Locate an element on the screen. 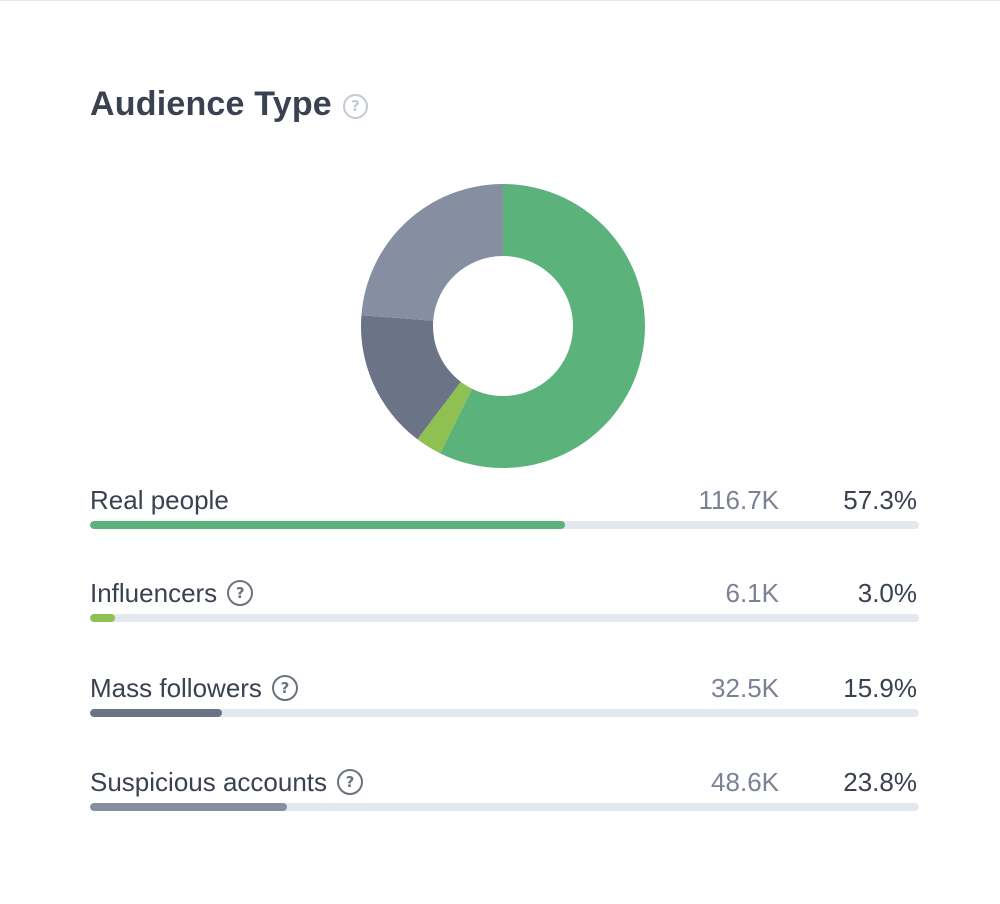 This screenshot has width=1000, height=904. count-value: 48.6K is located at coordinates (745, 782).